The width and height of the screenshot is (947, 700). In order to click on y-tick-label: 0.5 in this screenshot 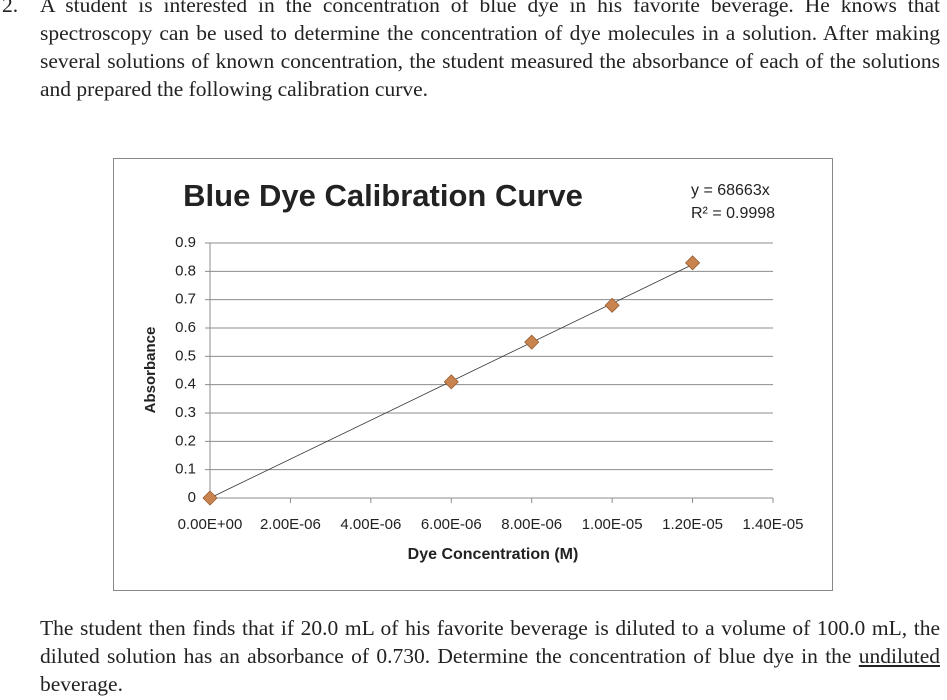, I will do `click(185, 355)`.